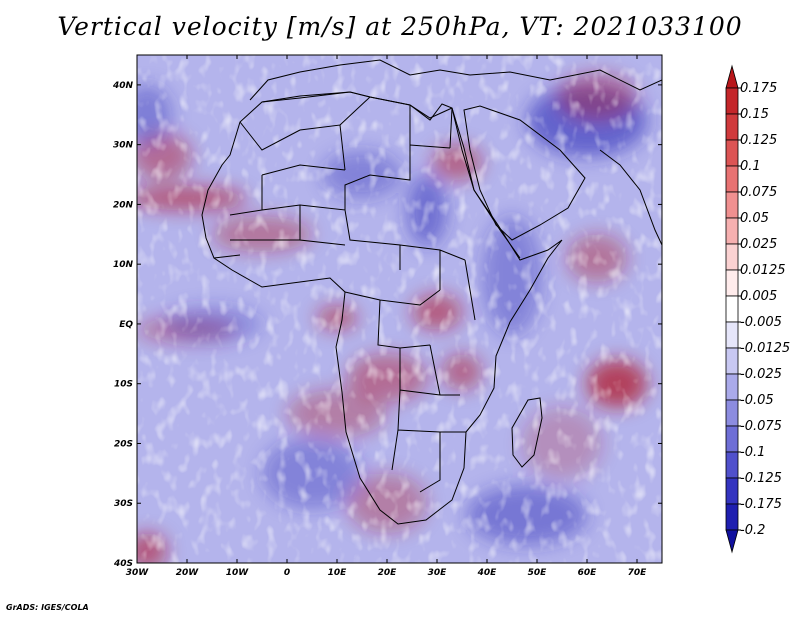 This screenshot has height=618, width=800. I want to click on lon-tick-label: 20W, so click(188, 573).